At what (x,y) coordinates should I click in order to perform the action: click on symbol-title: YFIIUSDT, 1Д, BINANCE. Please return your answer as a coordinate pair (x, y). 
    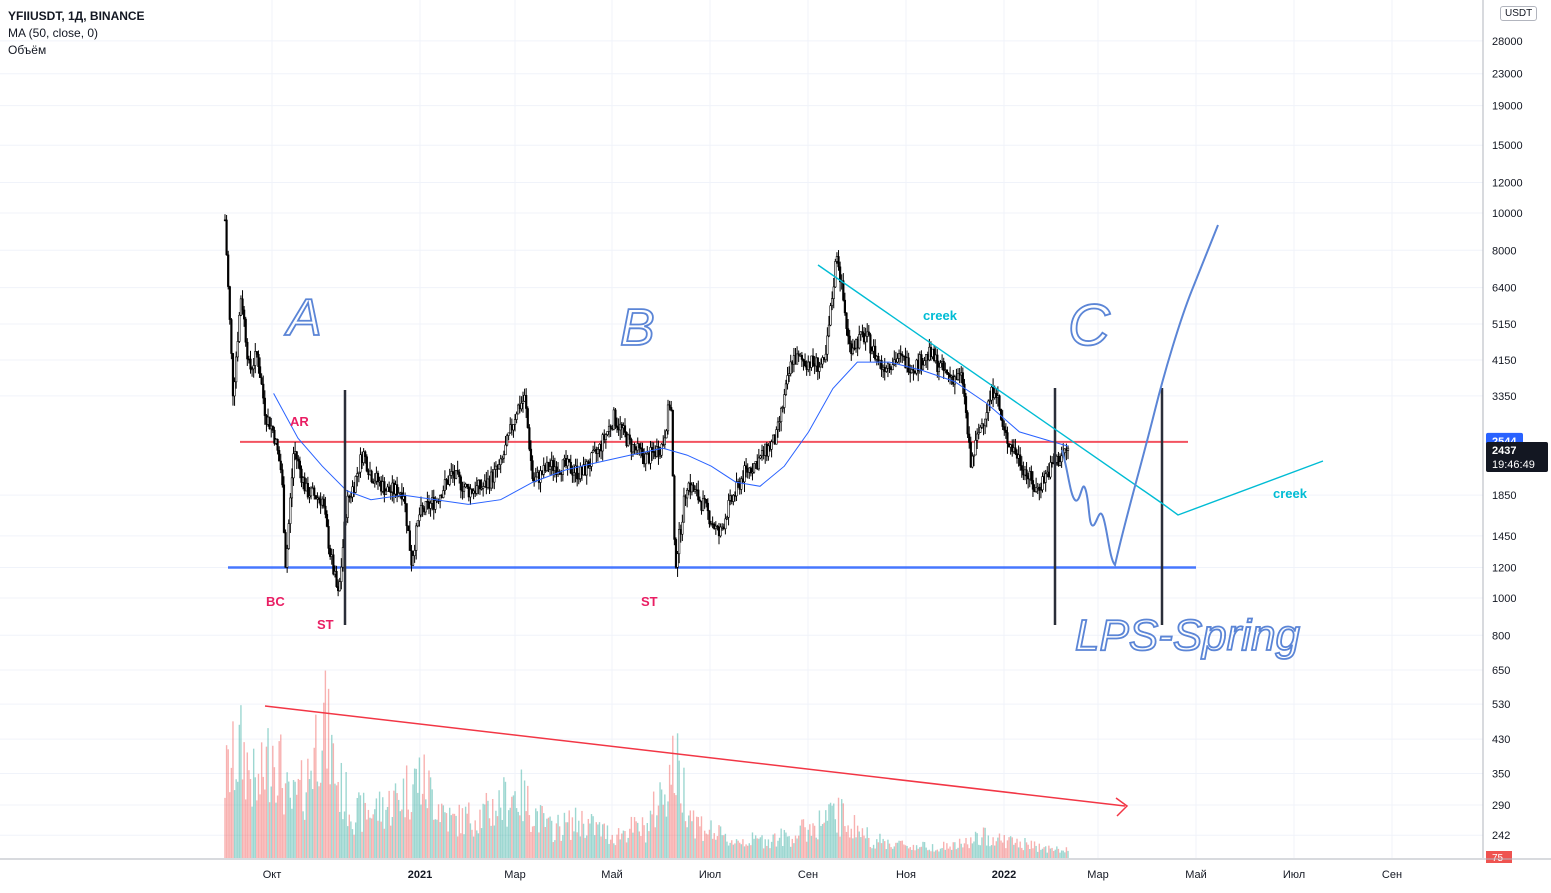
    Looking at the image, I should click on (76, 16).